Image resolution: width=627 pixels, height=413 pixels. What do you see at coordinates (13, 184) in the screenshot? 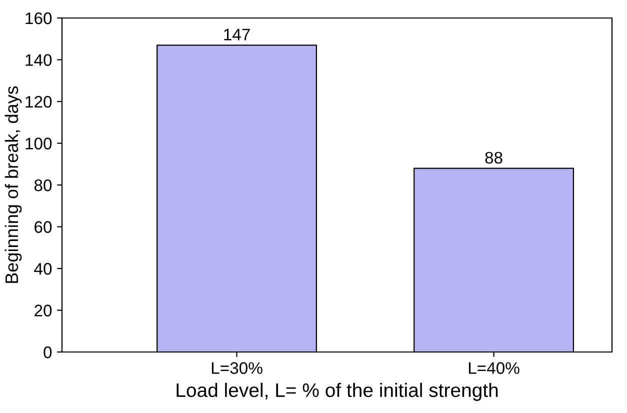
I see `y-axis-title: Beginning of break, days` at bounding box center [13, 184].